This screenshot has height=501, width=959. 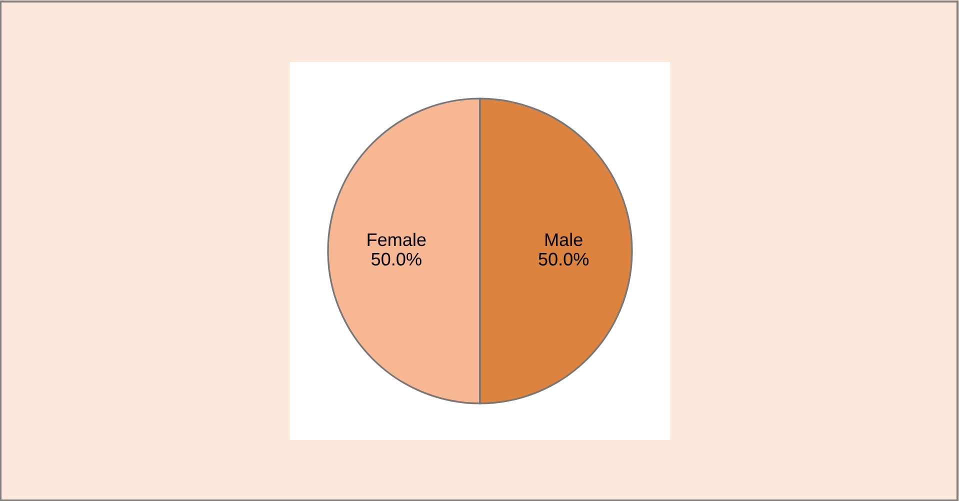 What do you see at coordinates (564, 239) in the screenshot?
I see `slice-label: Male` at bounding box center [564, 239].